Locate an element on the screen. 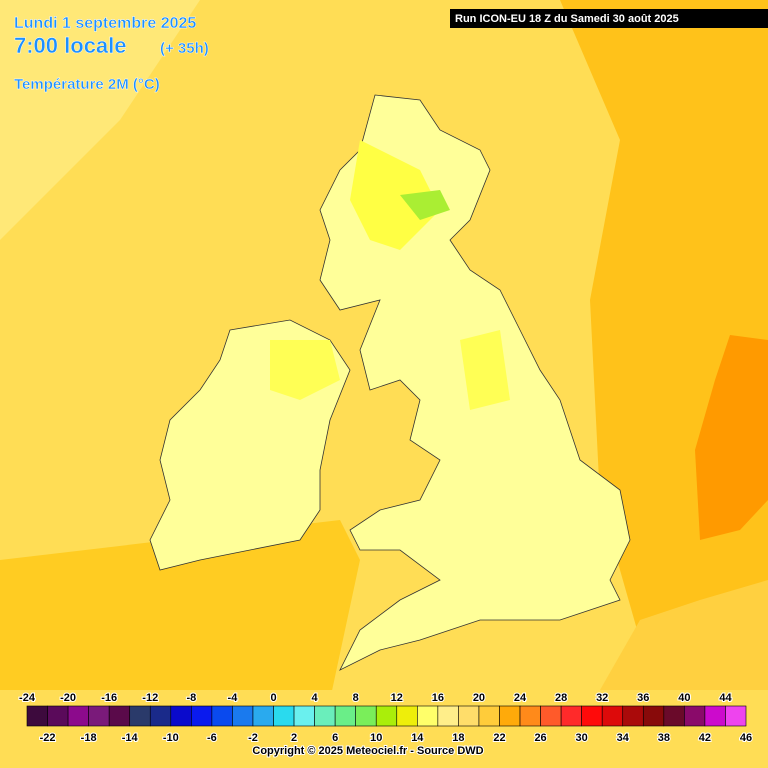  legend-tick-label: -16 is located at coordinates (109, 698).